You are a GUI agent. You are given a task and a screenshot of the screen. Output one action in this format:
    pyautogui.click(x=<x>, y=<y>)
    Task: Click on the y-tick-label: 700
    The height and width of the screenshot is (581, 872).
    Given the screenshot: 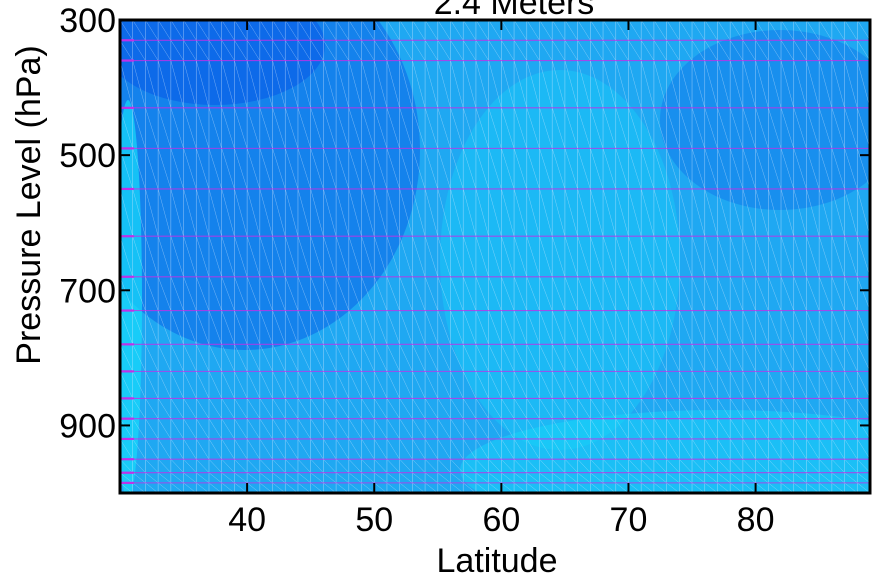 What is the action you would take?
    pyautogui.click(x=87, y=291)
    